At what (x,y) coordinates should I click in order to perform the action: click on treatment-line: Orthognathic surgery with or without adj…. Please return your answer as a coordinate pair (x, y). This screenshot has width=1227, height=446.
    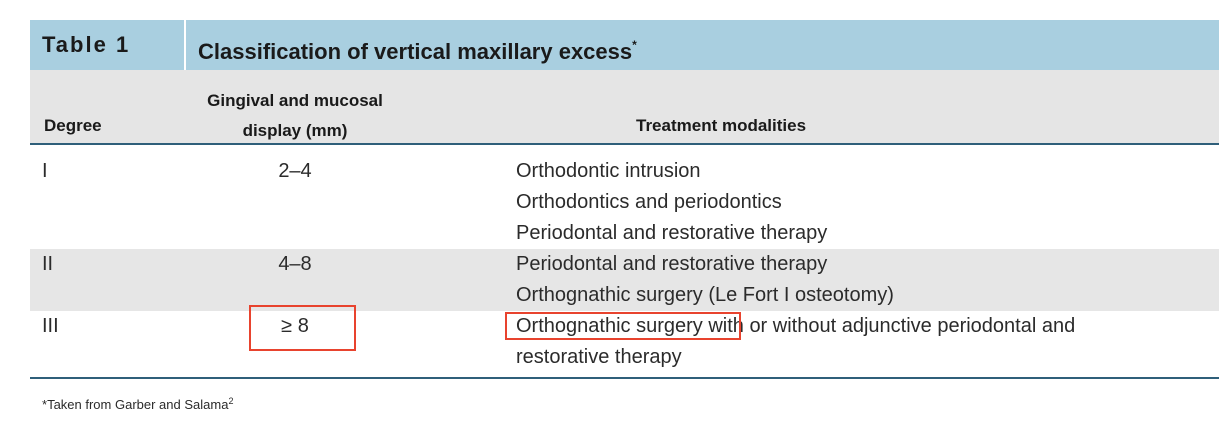
    Looking at the image, I should click on (796, 326).